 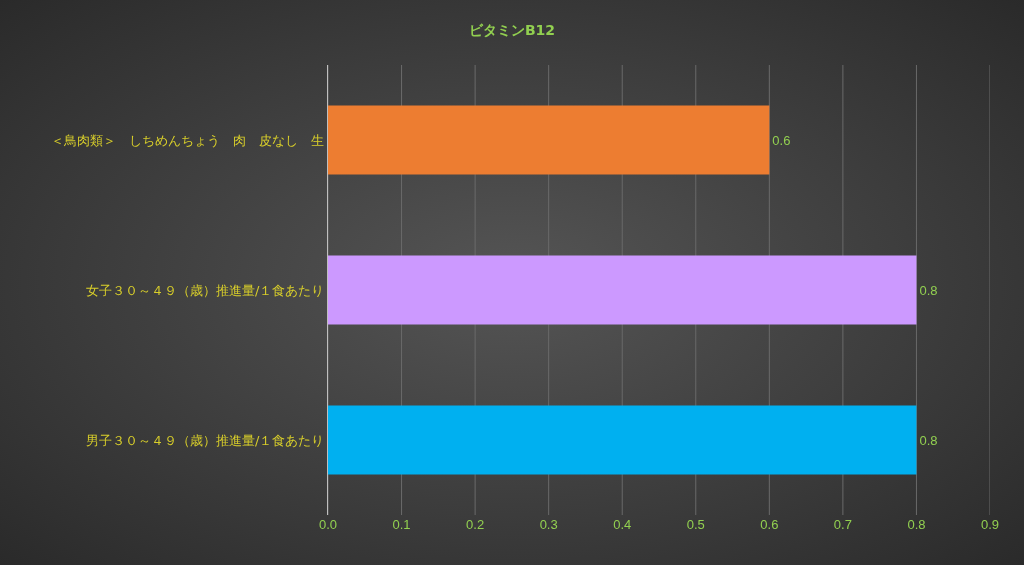 What do you see at coordinates (475, 524) in the screenshot?
I see `x-tick-label: 0.2` at bounding box center [475, 524].